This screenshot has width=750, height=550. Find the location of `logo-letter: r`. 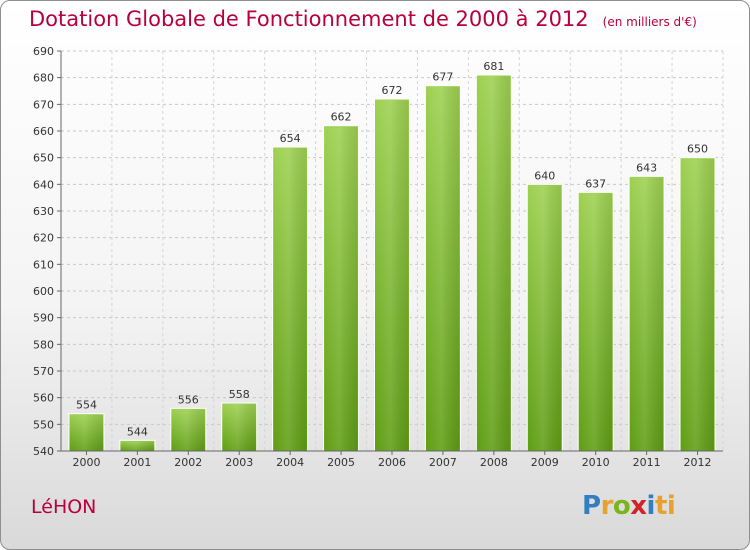

logo-letter: r is located at coordinates (607, 506).